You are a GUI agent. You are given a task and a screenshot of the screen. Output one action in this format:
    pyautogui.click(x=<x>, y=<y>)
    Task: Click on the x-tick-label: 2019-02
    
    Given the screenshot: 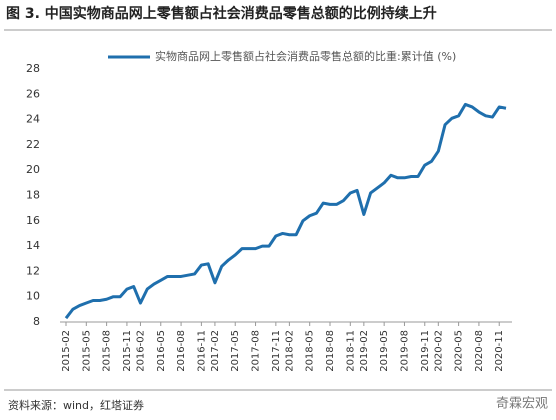 What is the action you would take?
    pyautogui.click(x=364, y=351)
    